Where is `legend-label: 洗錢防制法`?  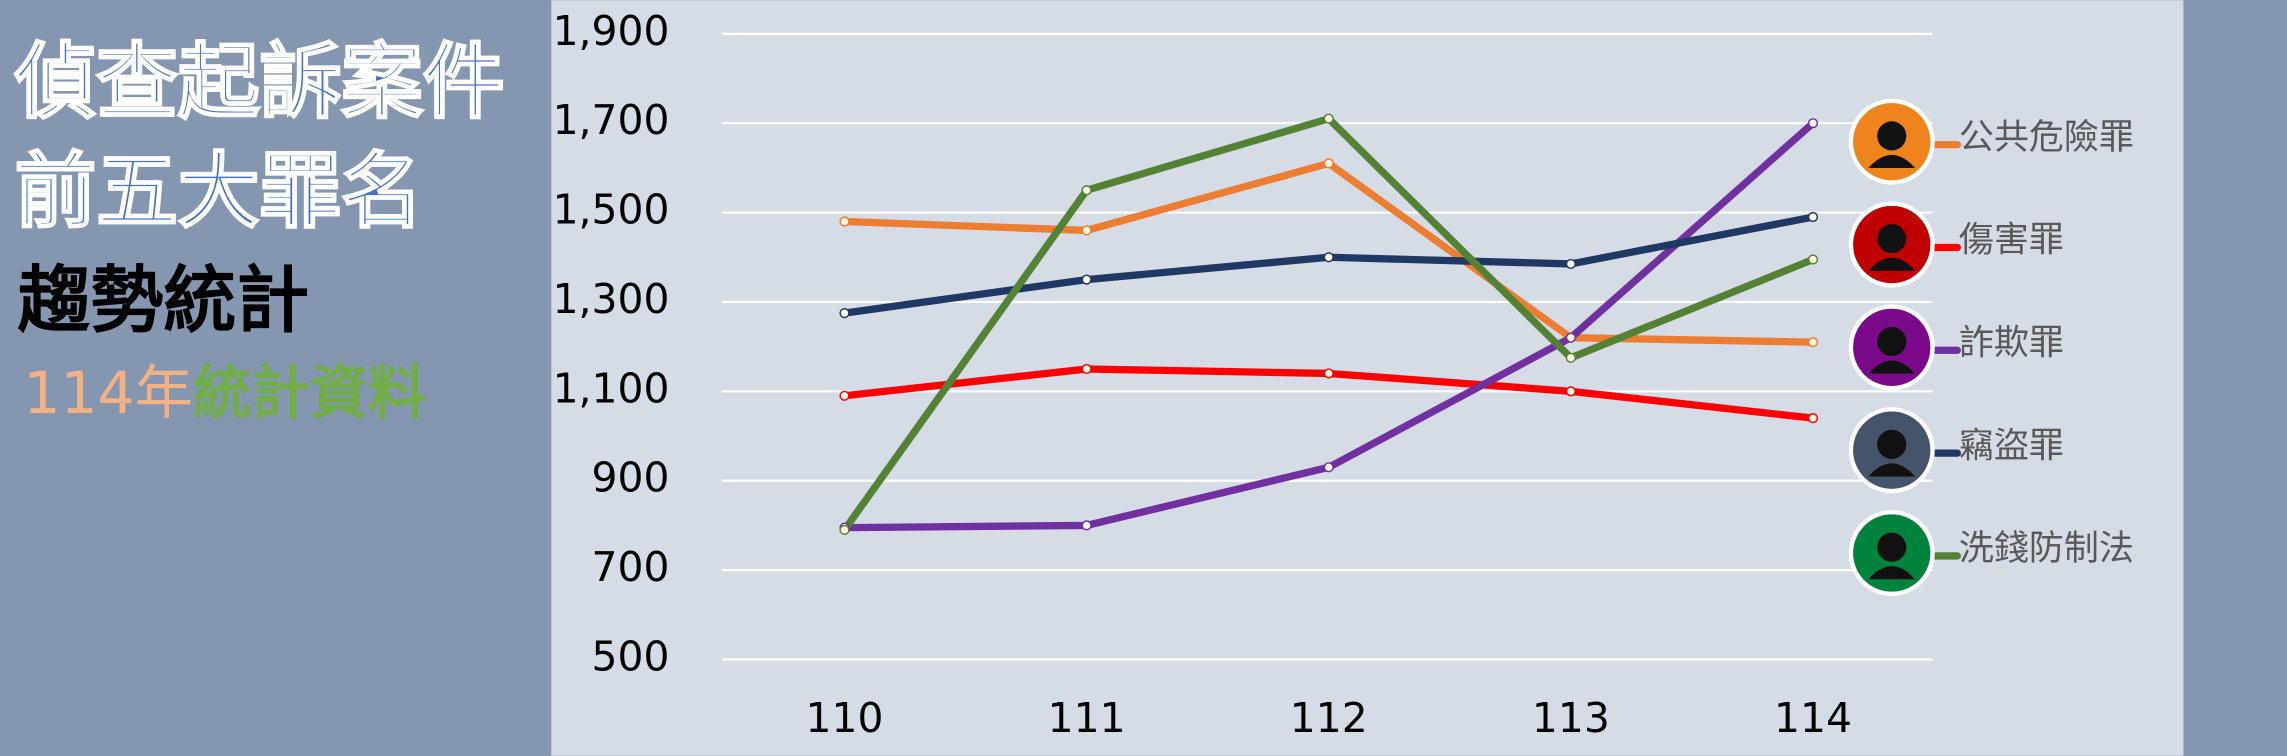
legend-label: 洗錢防制法 is located at coordinates (2046, 549).